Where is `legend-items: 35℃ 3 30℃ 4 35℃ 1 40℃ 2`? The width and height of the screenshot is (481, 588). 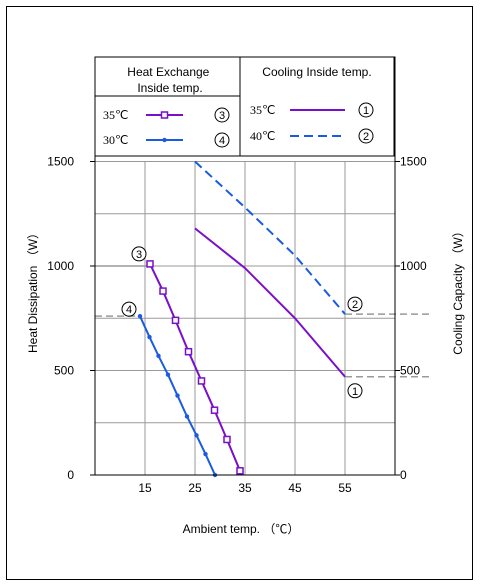 legend-items: 35℃ 3 30℃ 4 35℃ 1 40℃ 2 is located at coordinates (238, 125).